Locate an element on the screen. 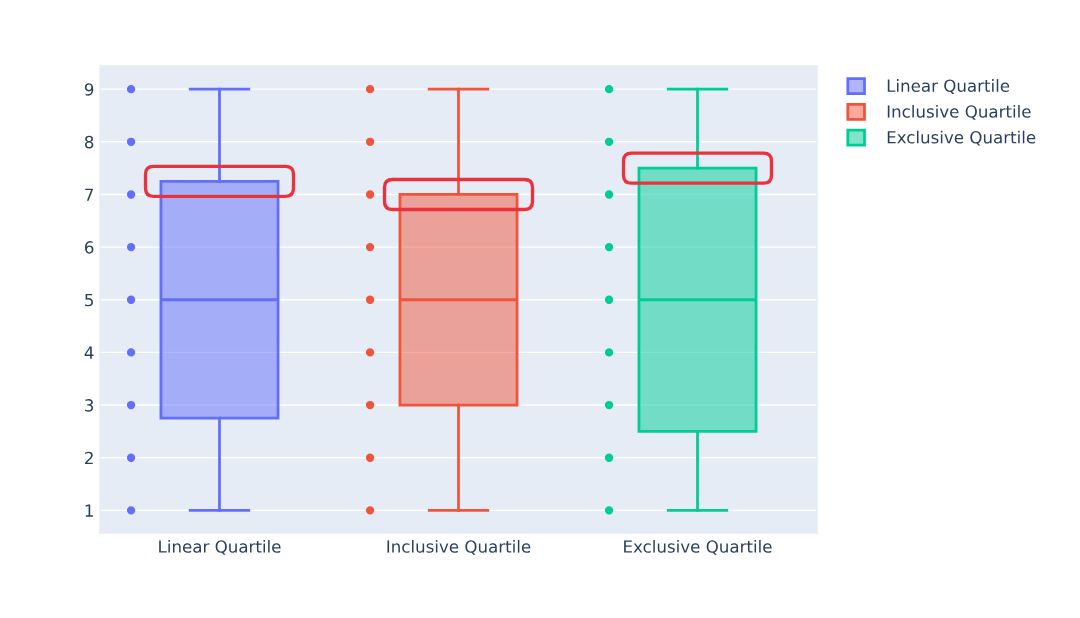 The height and width of the screenshot is (618, 1080). legend-label: Exclusive Quartile is located at coordinates (961, 138).